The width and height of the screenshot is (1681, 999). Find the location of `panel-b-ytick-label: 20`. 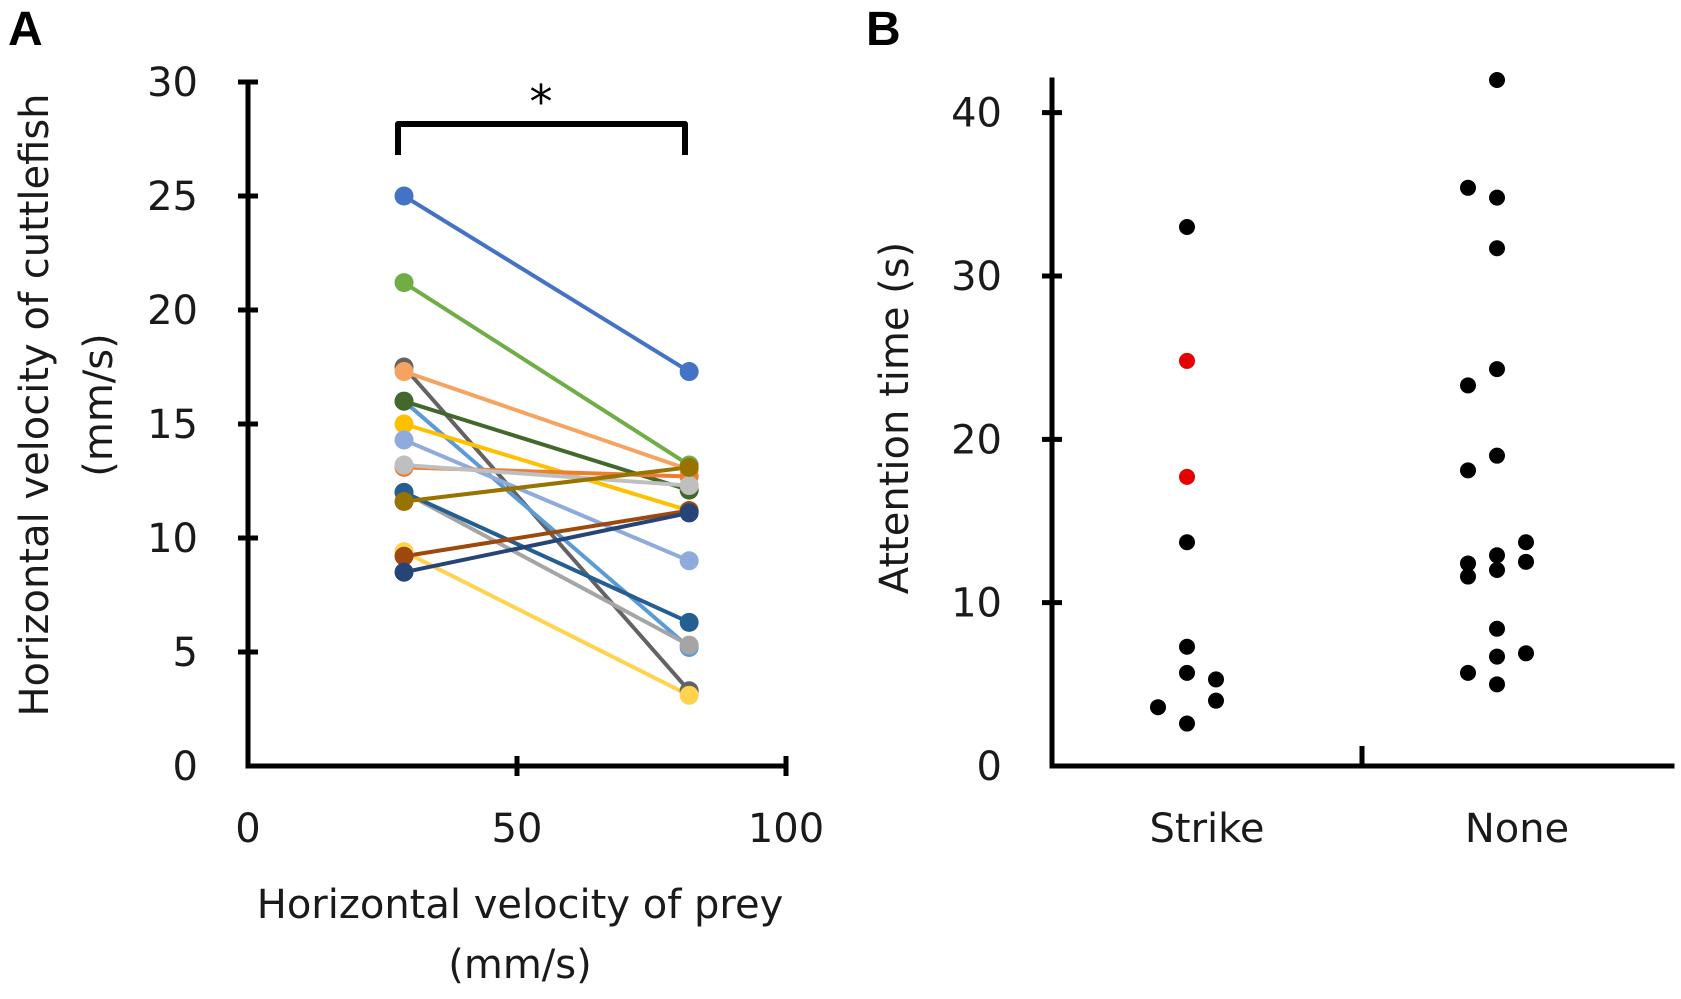

panel-b-ytick-label: 20 is located at coordinates (976, 440).